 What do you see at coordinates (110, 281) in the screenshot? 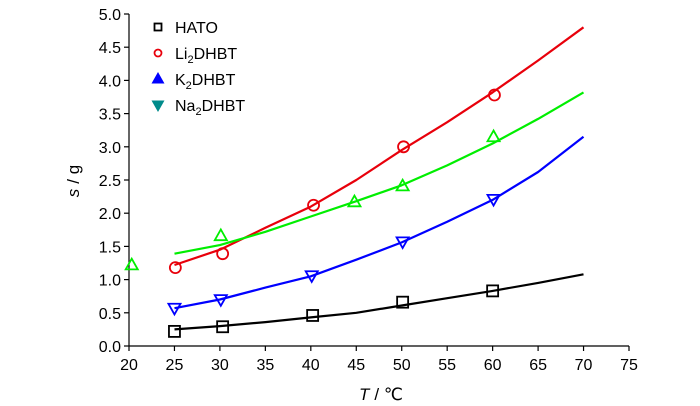
I see `y-tick-label: 1.0` at bounding box center [110, 281].